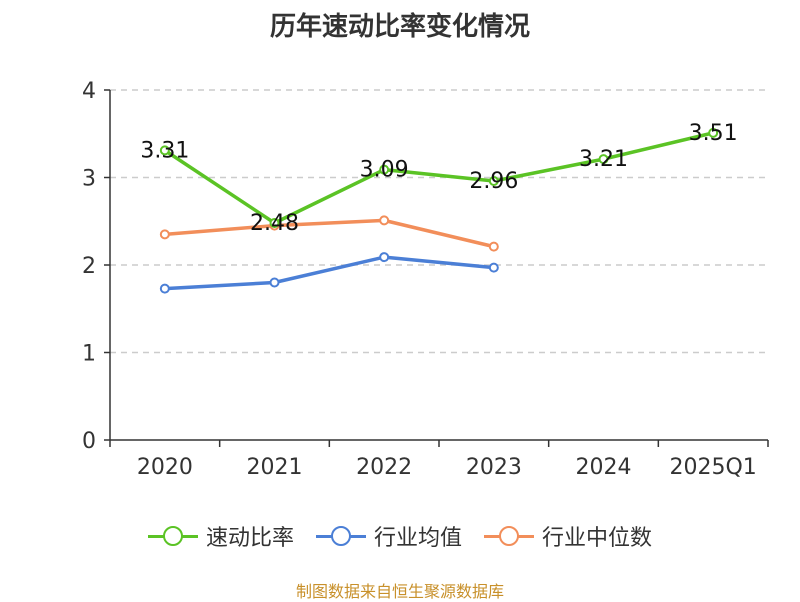  What do you see at coordinates (384, 467) in the screenshot?
I see `x-tick-label: 2022` at bounding box center [384, 467].